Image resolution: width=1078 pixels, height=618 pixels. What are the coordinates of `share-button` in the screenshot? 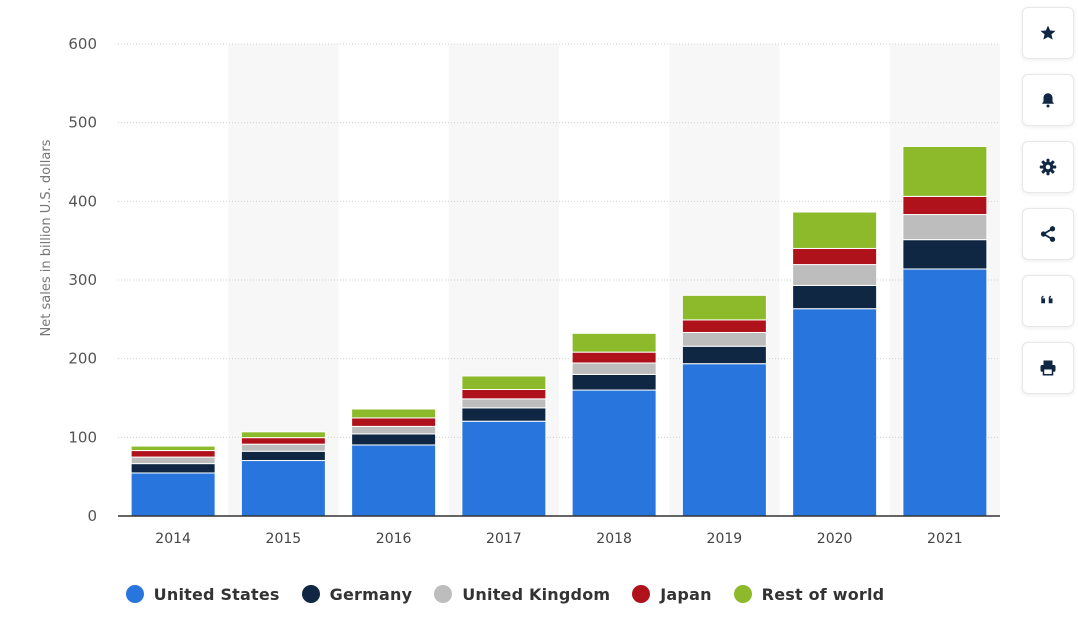 It's located at (1048, 234).